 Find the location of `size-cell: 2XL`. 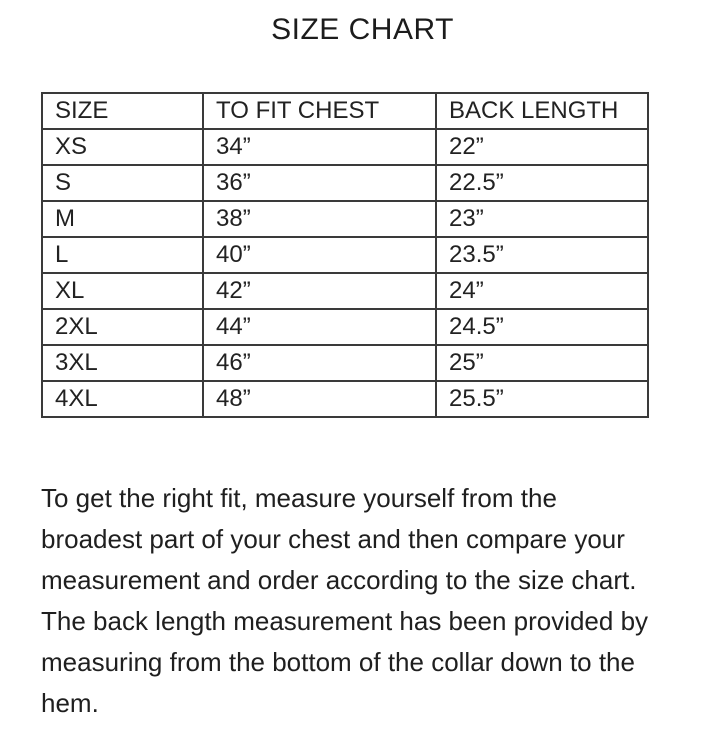

size-cell: 2XL is located at coordinates (122, 327).